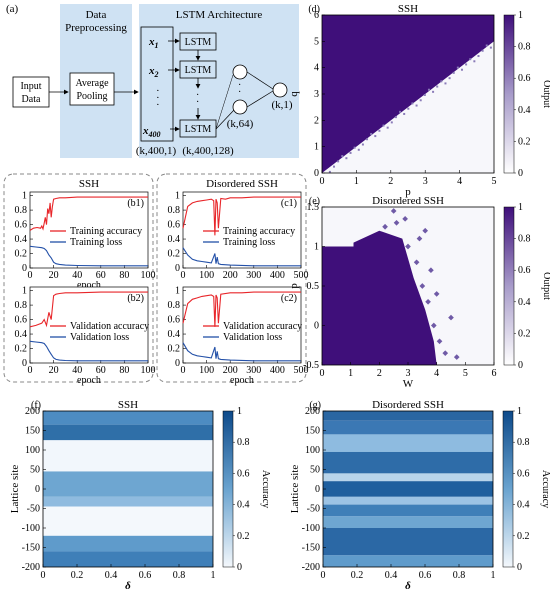 The height and width of the screenshot is (601, 550). What do you see at coordinates (436, 373) in the screenshot?
I see `x-tick-label-e: 4` at bounding box center [436, 373].